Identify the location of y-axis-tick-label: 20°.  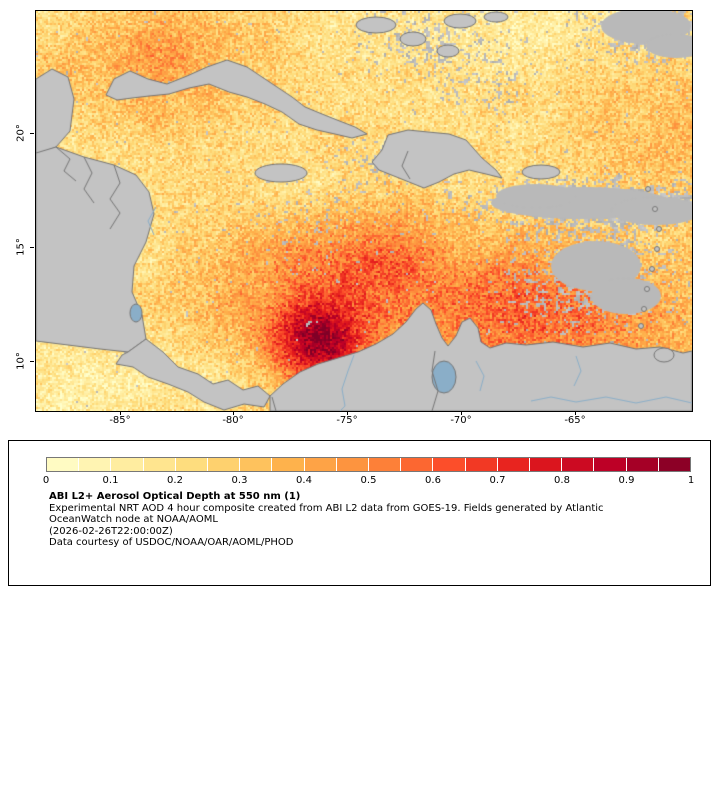
(21, 133).